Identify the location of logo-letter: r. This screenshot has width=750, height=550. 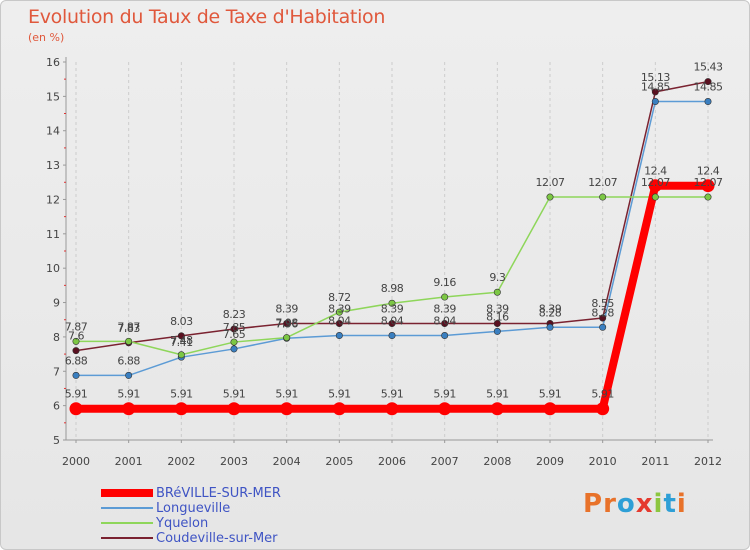
(610, 504).